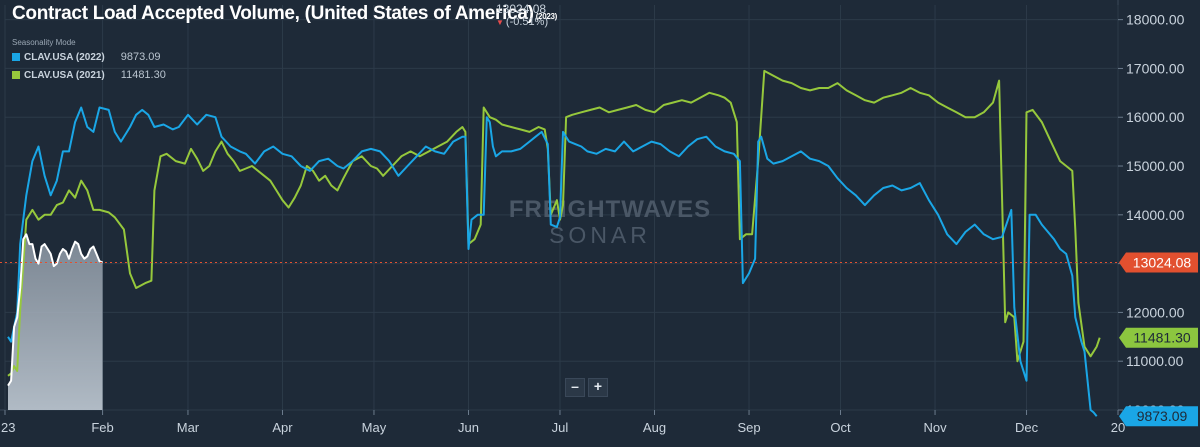 This screenshot has width=1200, height=447. What do you see at coordinates (44, 42) in the screenshot?
I see `seasonality-mode-label: Seasonality Mode` at bounding box center [44, 42].